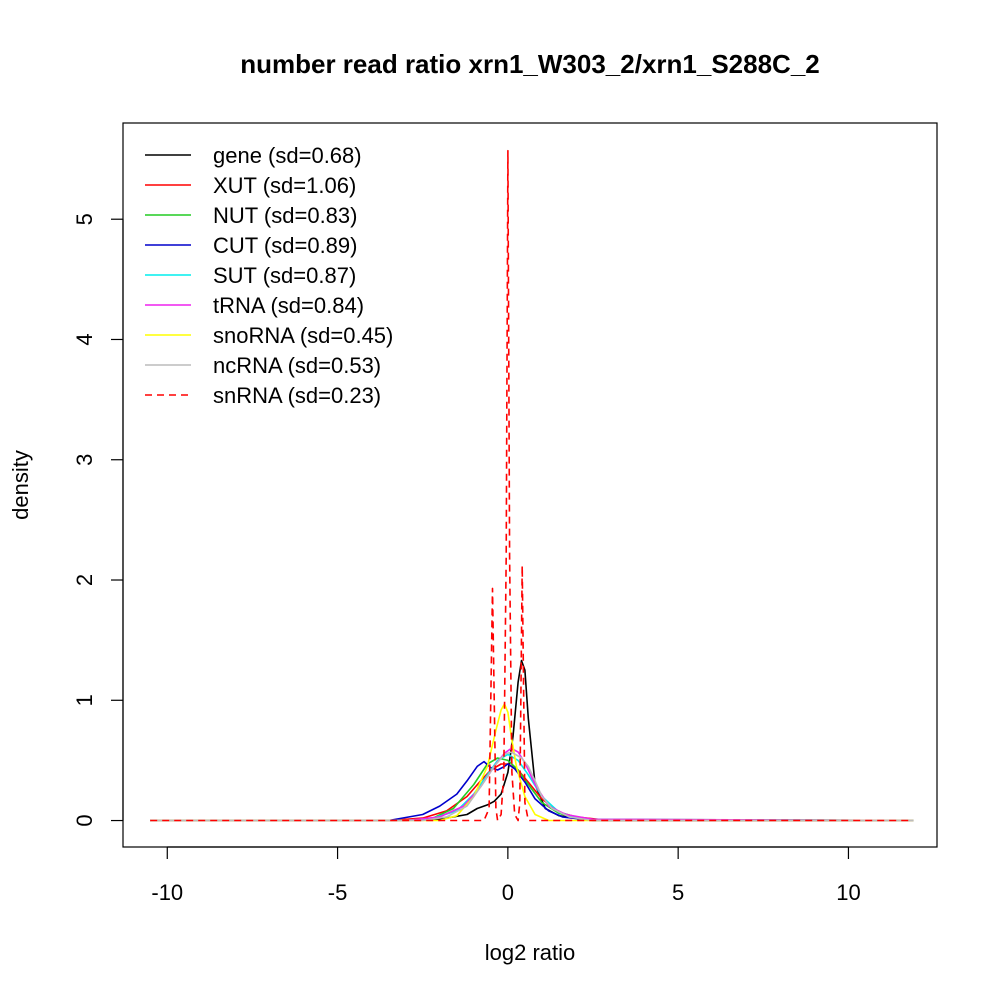 Image resolution: width=1000 pixels, height=1000 pixels. I want to click on x-tick-label: -5, so click(338, 892).